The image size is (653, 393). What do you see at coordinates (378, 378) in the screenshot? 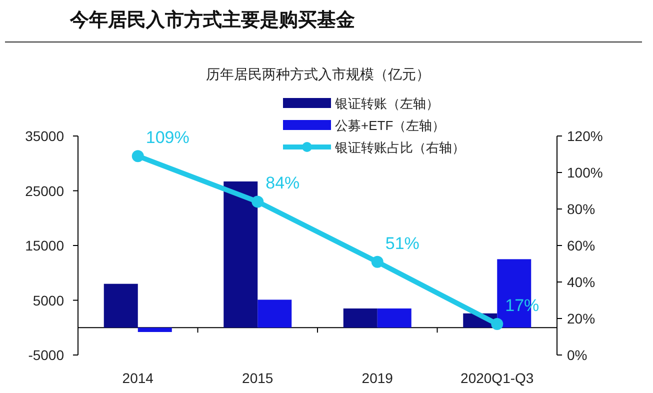
I see `x-tick-label: 2019` at bounding box center [378, 378].